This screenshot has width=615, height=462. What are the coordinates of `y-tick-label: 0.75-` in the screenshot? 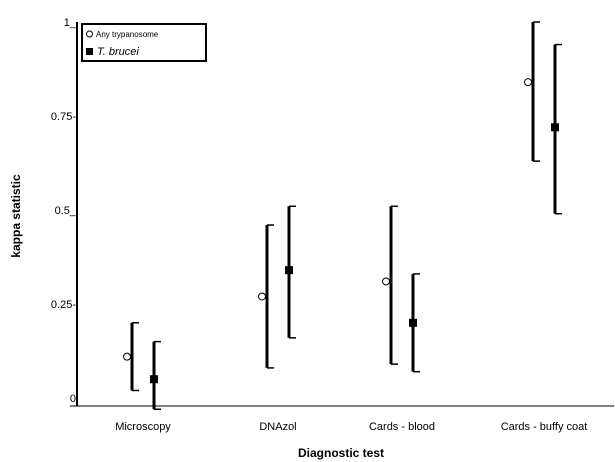 It's located at (63, 117).